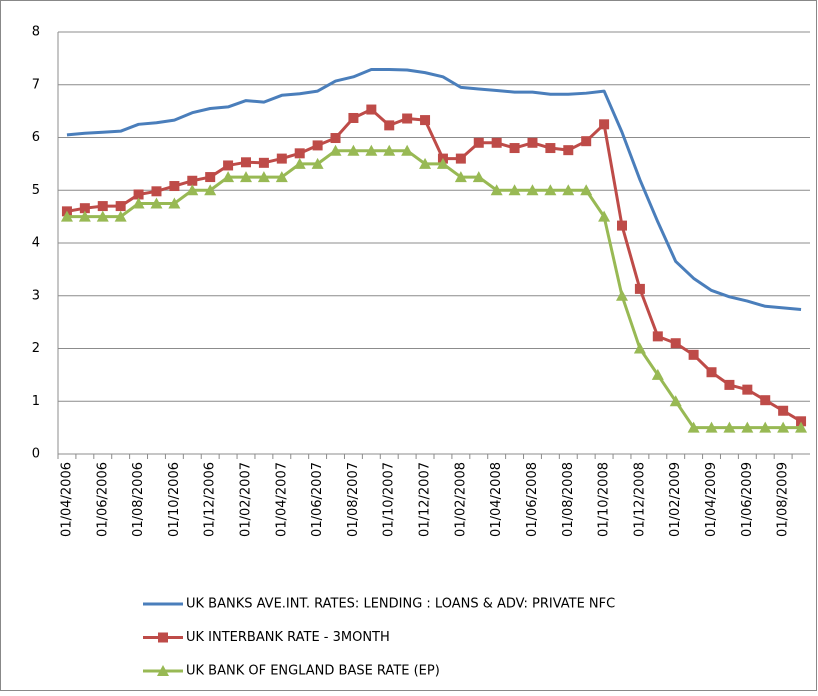  What do you see at coordinates (288, 637) in the screenshot?
I see `legend-label: UK INTERBANK RATE - 3MONTH` at bounding box center [288, 637].